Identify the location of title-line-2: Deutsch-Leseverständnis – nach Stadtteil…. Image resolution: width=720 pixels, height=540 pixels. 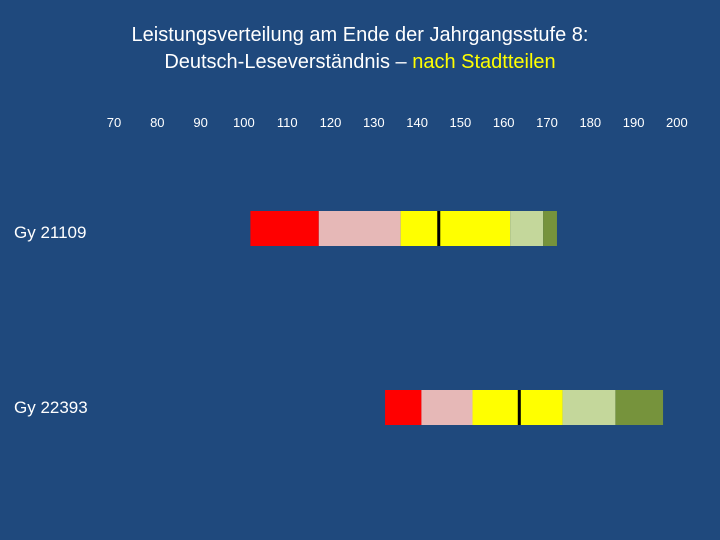
(360, 62).